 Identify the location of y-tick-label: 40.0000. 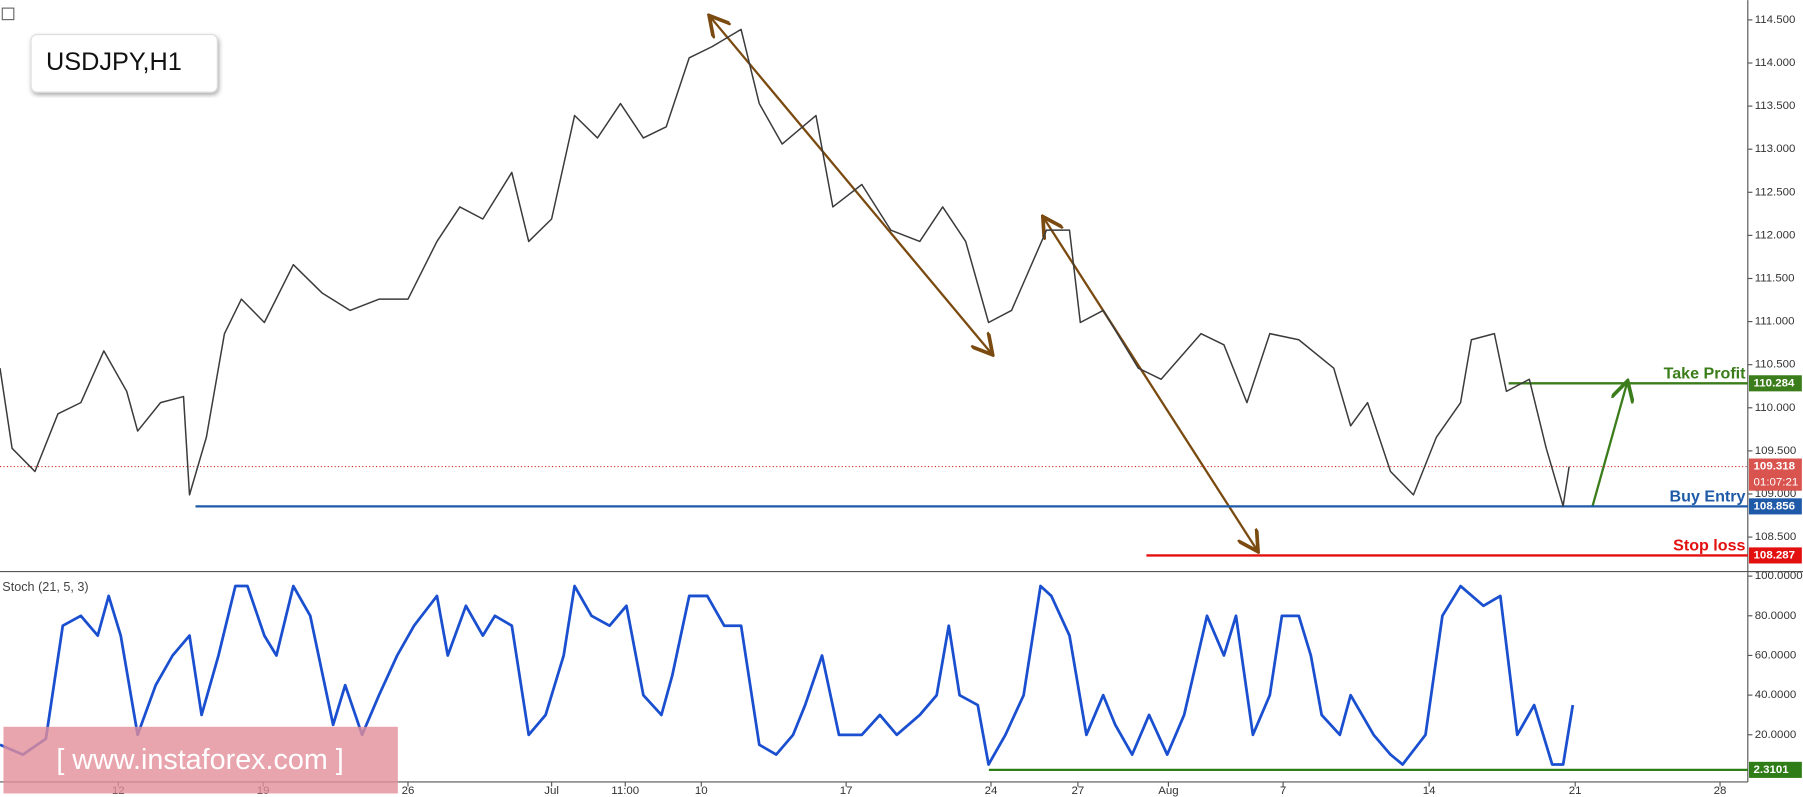
(1776, 695).